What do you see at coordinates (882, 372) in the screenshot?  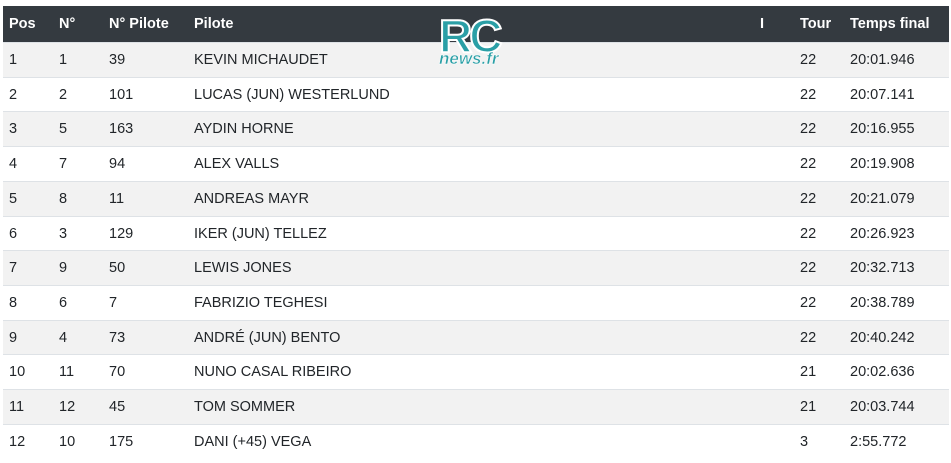 I see `final-time-cell: 20:02.636` at bounding box center [882, 372].